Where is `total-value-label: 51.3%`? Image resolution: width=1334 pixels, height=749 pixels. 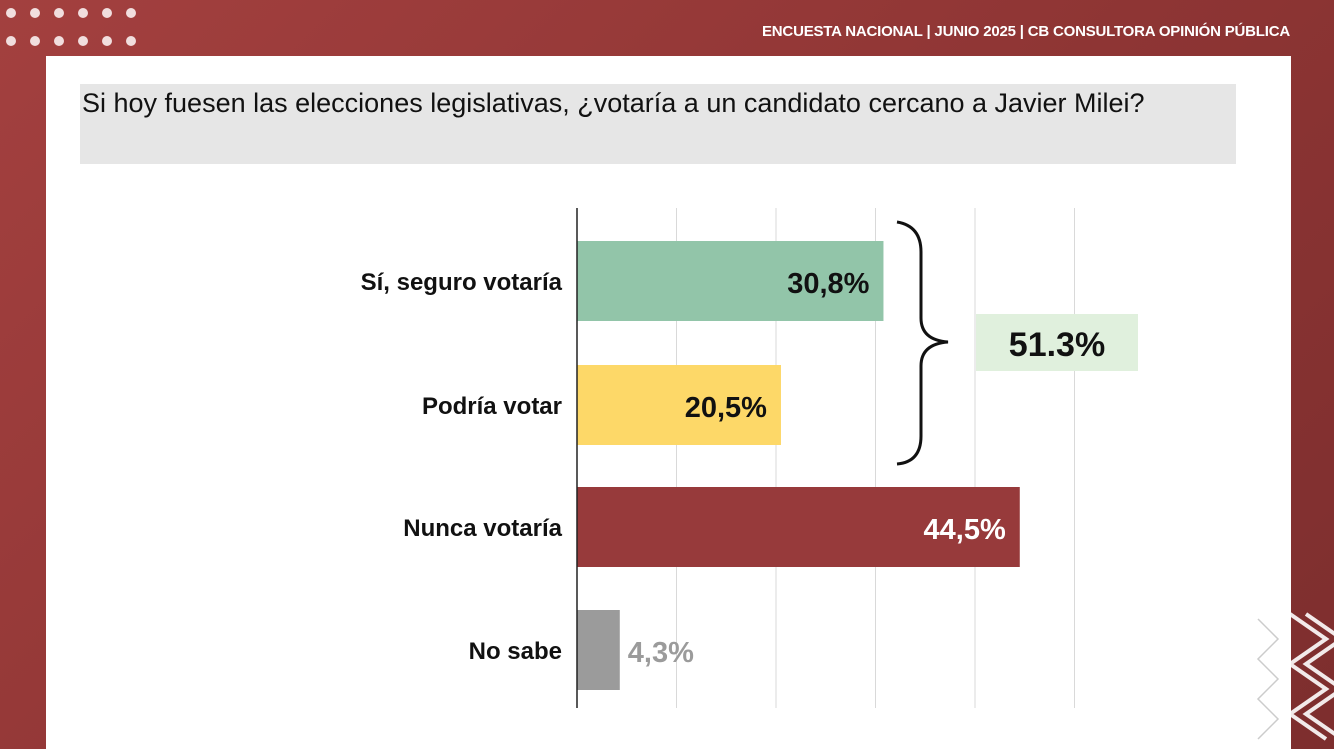 total-value-label: 51.3% is located at coordinates (1057, 345).